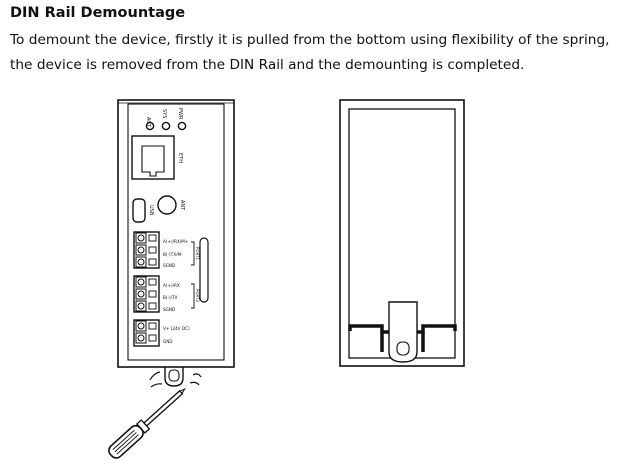 This screenshot has height=472, width=619. What do you see at coordinates (139, 210) in the screenshot?
I see `usb-port-icon` at bounding box center [139, 210].